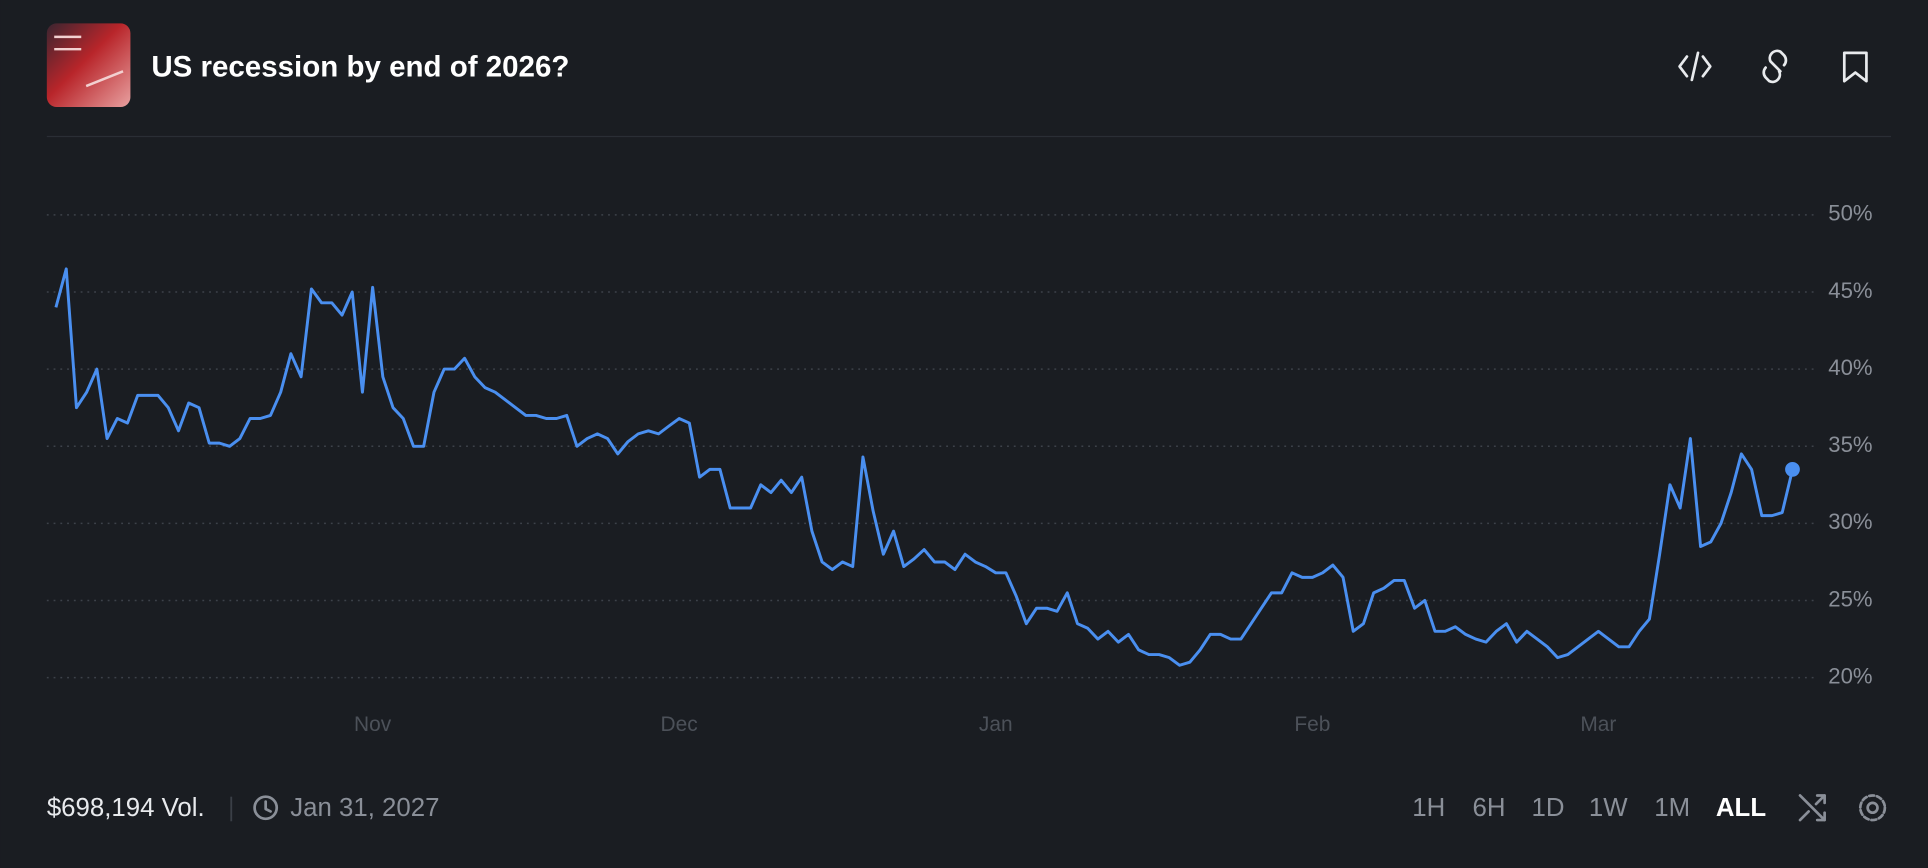 The image size is (1928, 868). What do you see at coordinates (373, 724) in the screenshot?
I see `x-tick-label: Nov` at bounding box center [373, 724].